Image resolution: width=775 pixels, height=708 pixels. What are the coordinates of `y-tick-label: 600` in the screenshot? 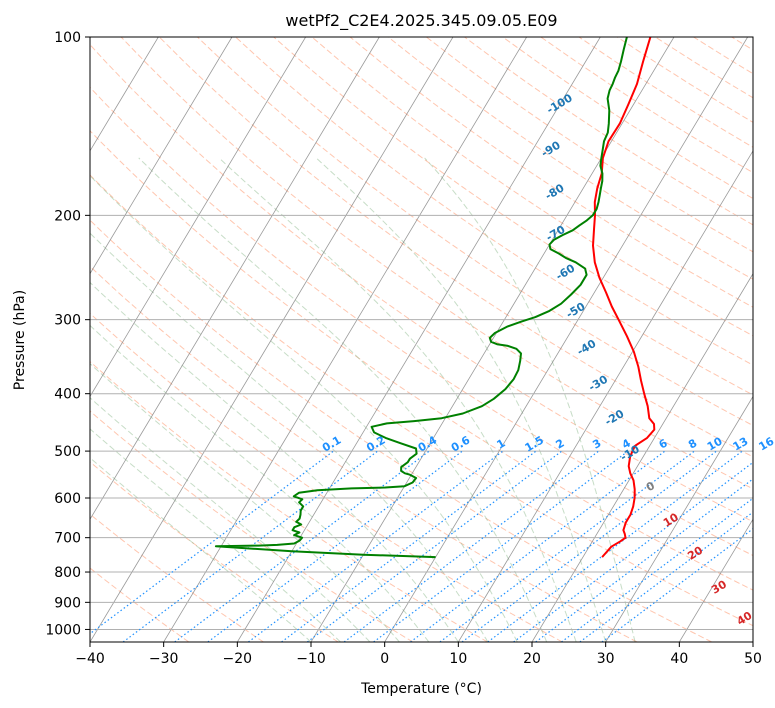 It's located at (67, 499).